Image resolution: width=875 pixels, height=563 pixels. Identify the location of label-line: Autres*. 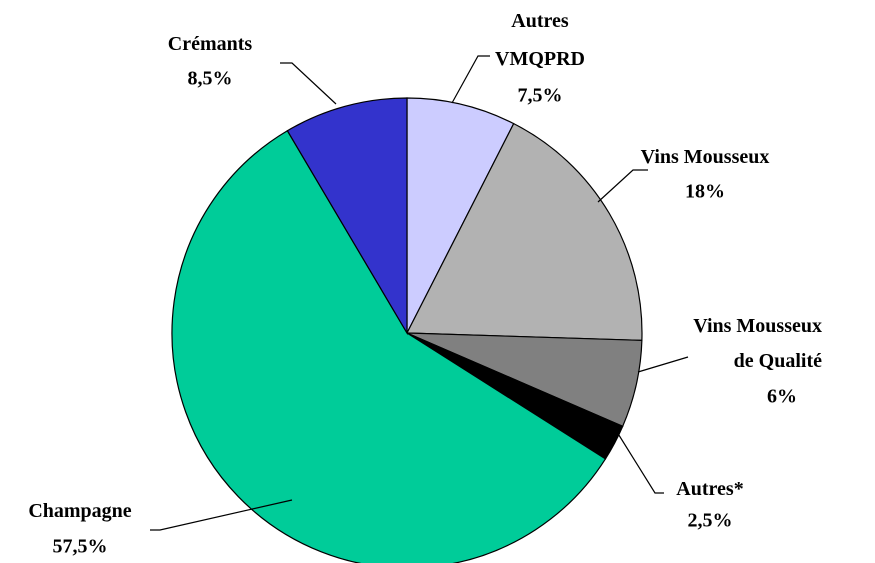
(709, 489).